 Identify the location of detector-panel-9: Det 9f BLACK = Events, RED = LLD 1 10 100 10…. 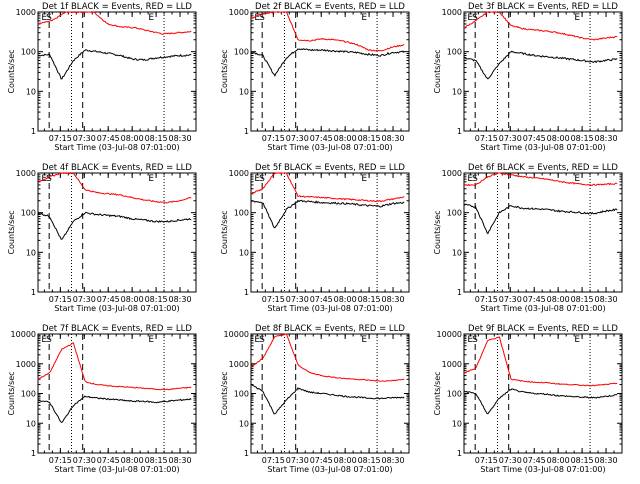
(528, 399).